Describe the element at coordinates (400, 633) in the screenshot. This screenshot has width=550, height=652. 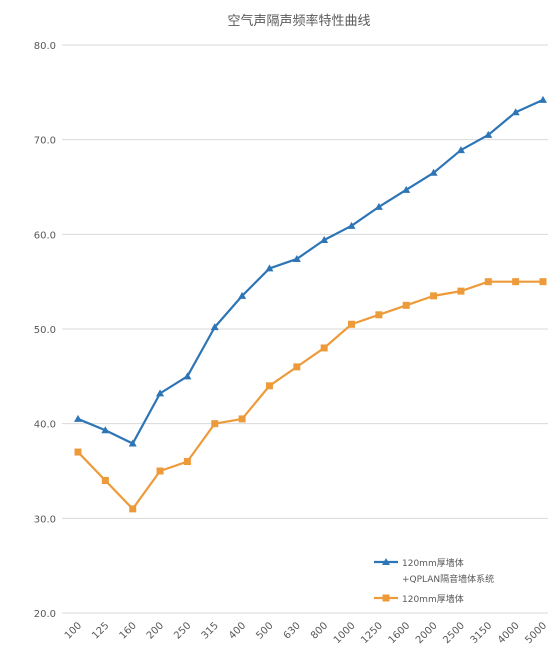
I see `x-tick-label: 1600` at that location.